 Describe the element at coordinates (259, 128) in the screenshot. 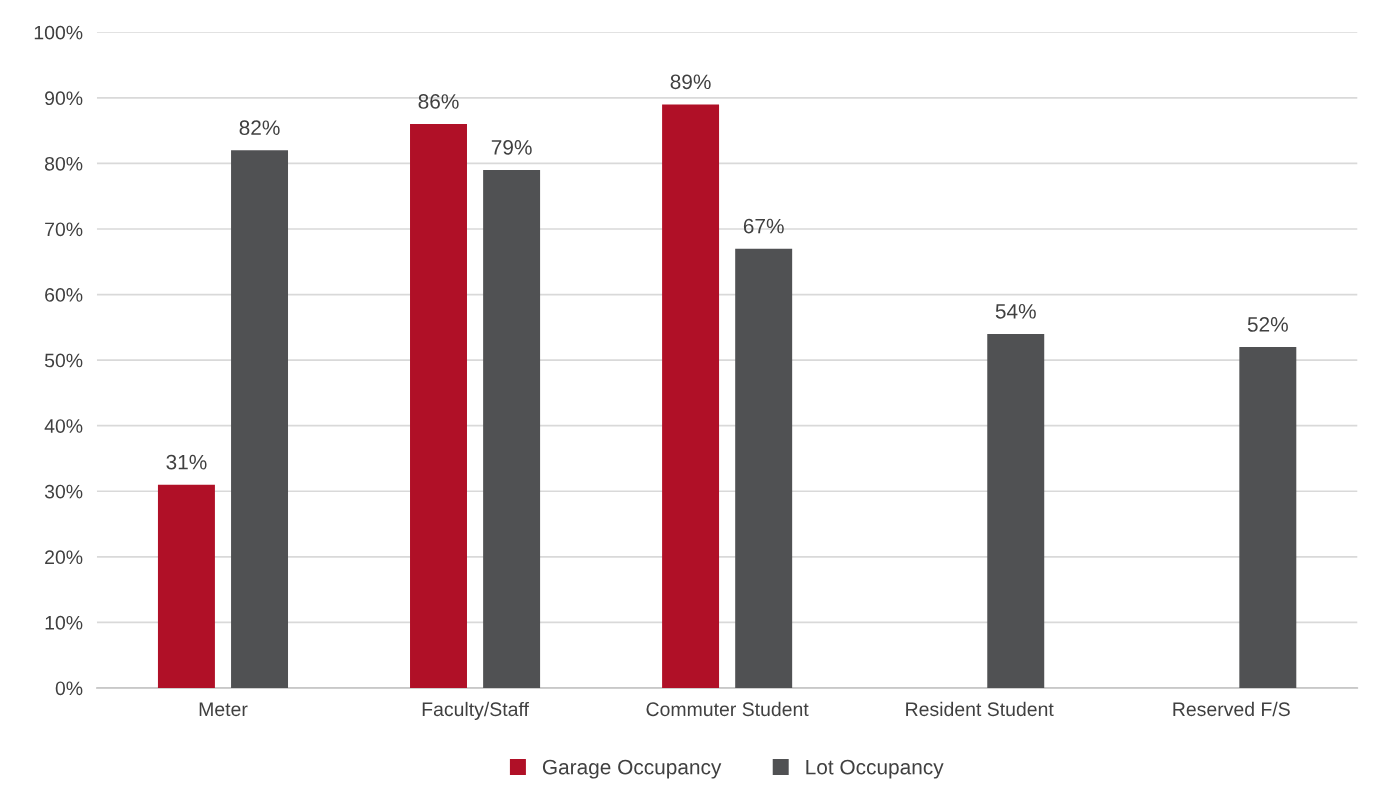

I see `data-label: 82%` at that location.